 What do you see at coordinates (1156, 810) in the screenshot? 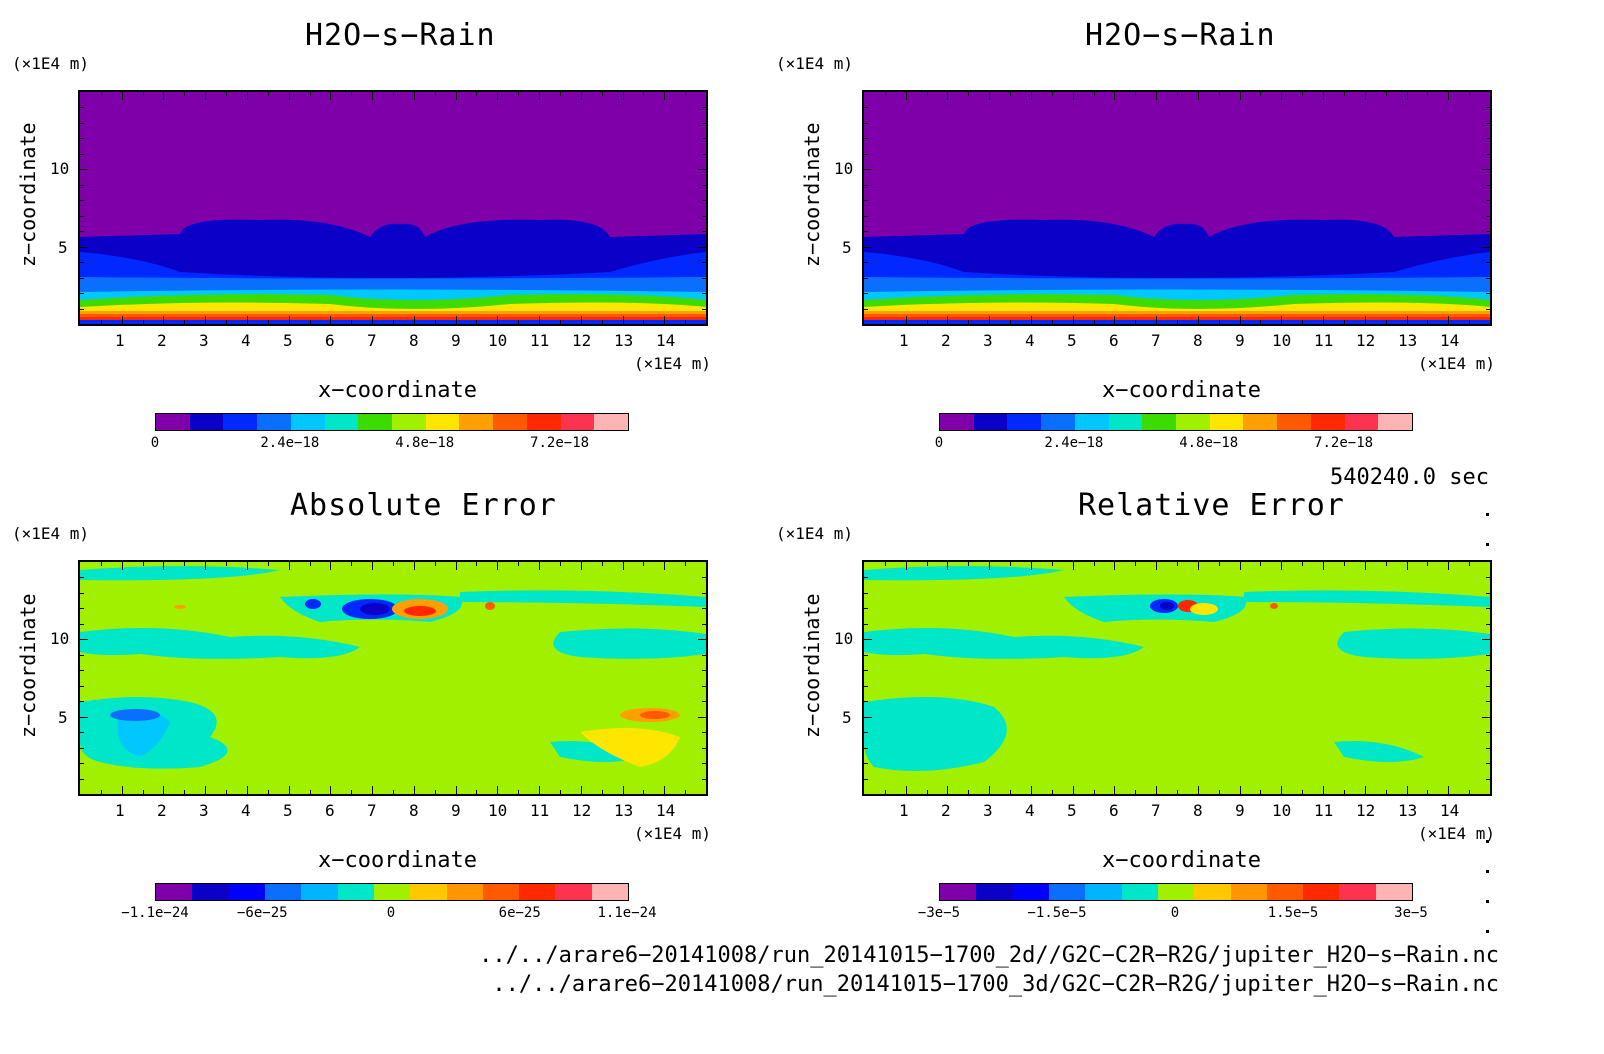
I see `x-tick-label: 7` at bounding box center [1156, 810].